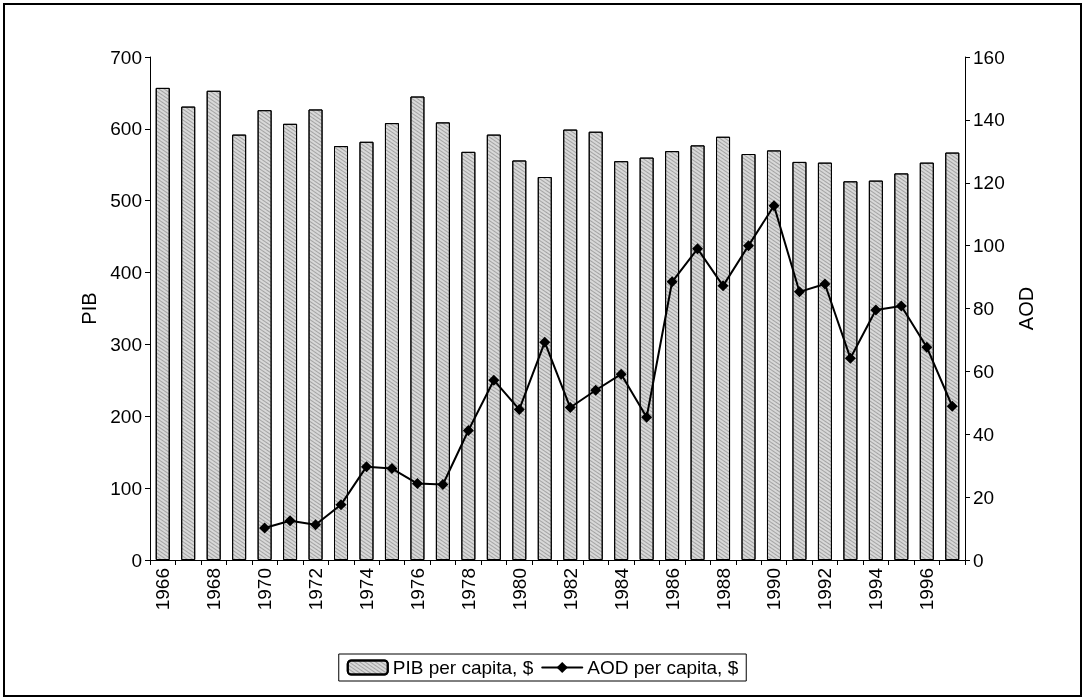 The image size is (1085, 700). I want to click on y2-tick-label: 0, so click(978, 560).